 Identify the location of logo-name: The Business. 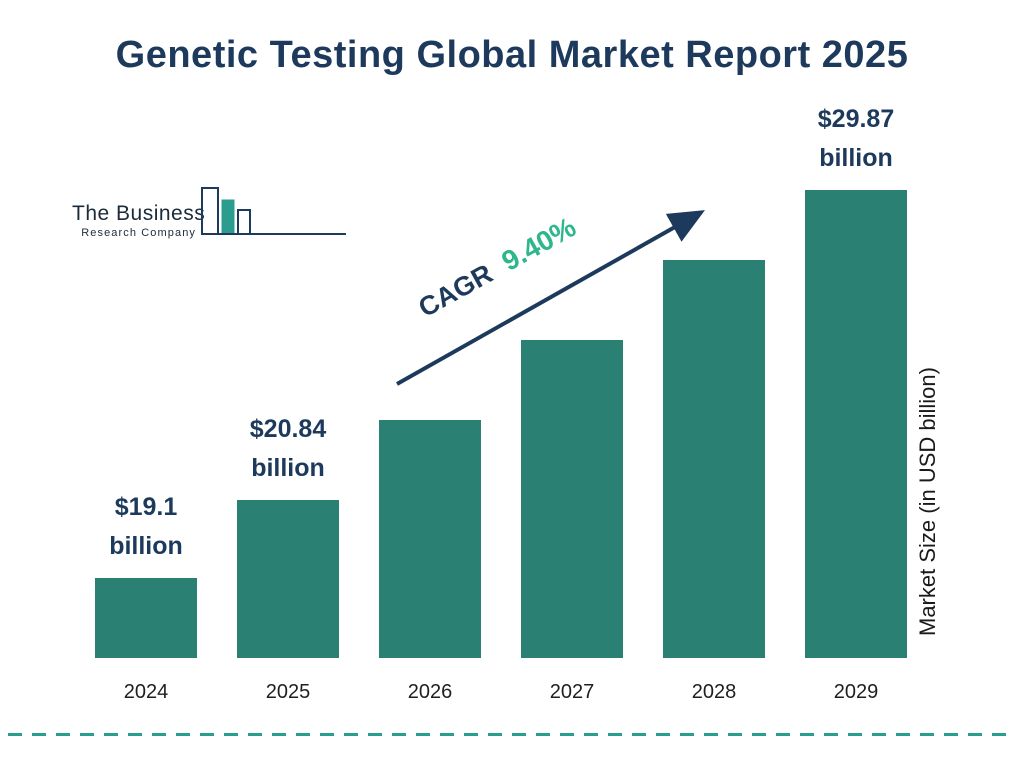
(139, 213).